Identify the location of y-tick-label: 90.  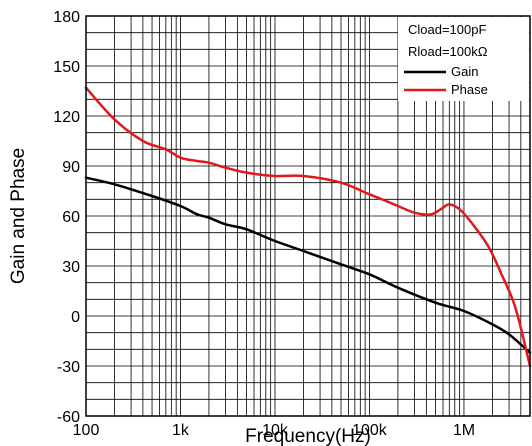
(71, 167).